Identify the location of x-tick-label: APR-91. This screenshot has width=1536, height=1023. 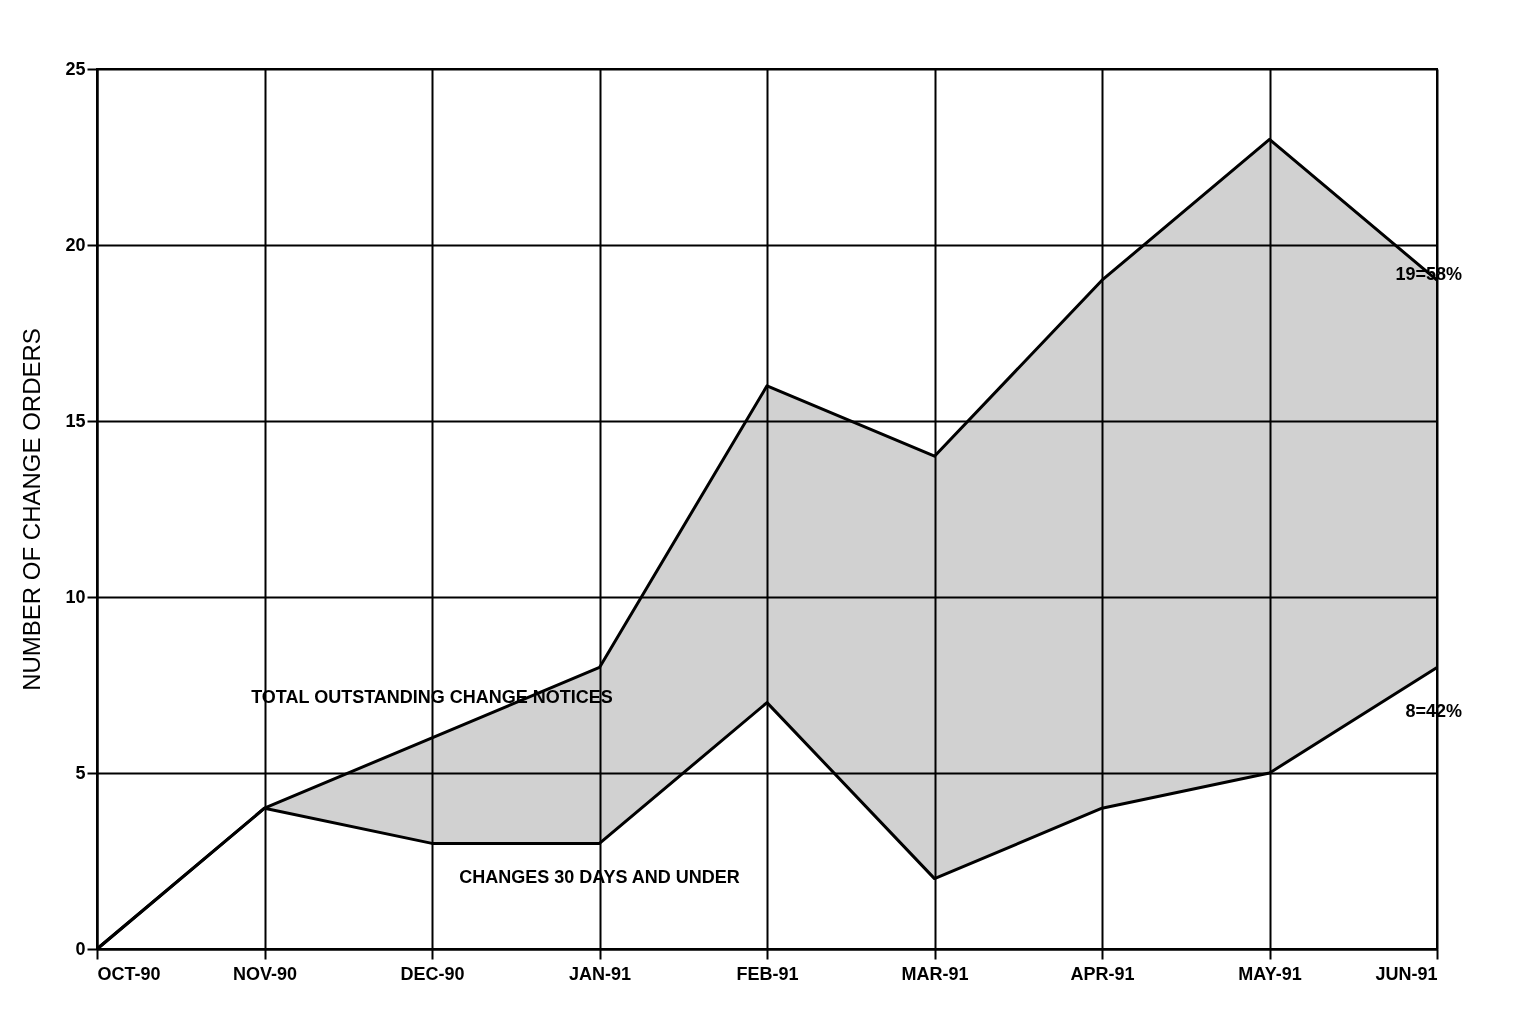
(1102, 973).